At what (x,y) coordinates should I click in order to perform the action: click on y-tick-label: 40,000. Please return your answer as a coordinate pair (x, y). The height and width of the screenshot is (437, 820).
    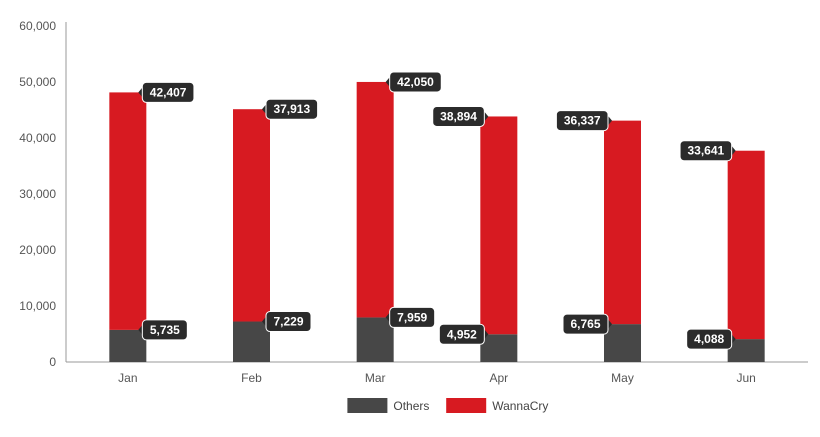
    Looking at the image, I should click on (37, 138).